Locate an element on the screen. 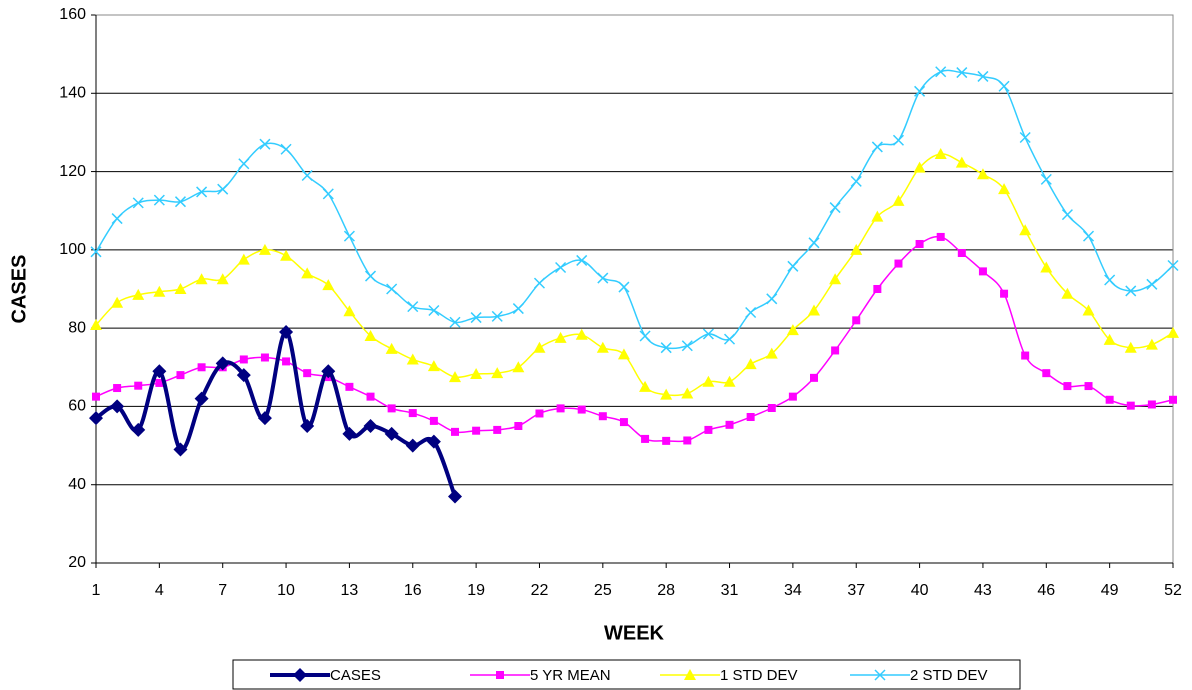 This screenshot has height=690, width=1192. y-tick-label: 80 is located at coordinates (77, 327).